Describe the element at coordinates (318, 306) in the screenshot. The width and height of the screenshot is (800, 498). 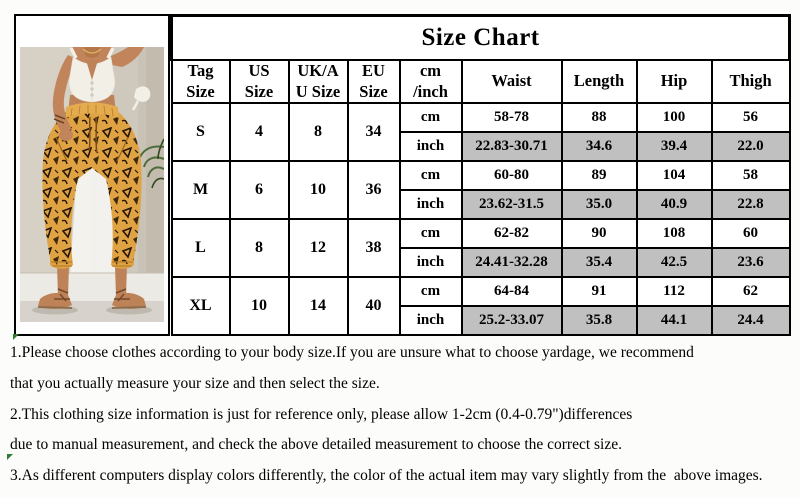
I see `cell-xl-uk_au: 14` at that location.